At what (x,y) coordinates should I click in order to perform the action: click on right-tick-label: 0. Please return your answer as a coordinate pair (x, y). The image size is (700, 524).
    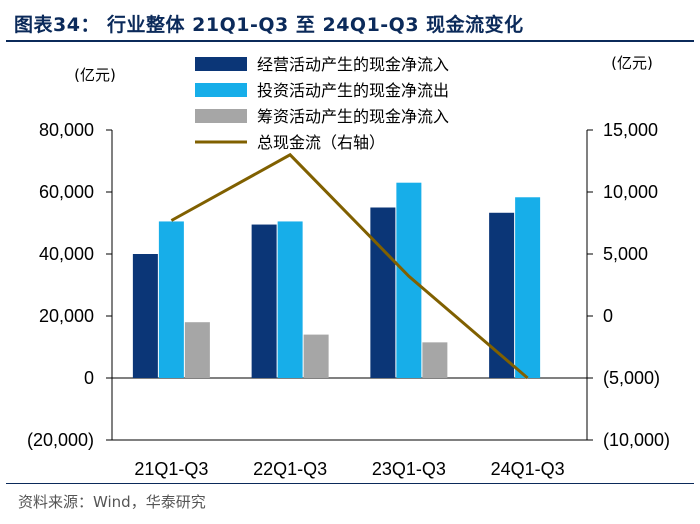
    Looking at the image, I should click on (608, 316).